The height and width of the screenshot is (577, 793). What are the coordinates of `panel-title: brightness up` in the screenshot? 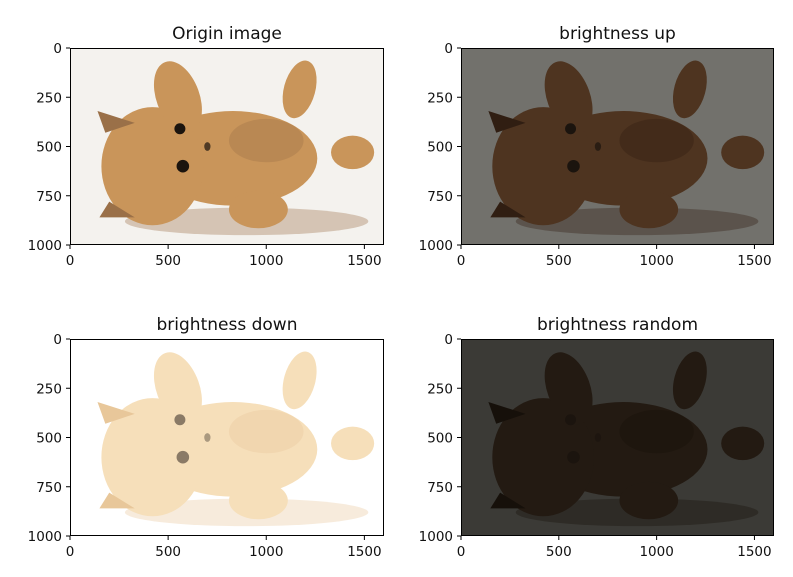 It's located at (617, 34).